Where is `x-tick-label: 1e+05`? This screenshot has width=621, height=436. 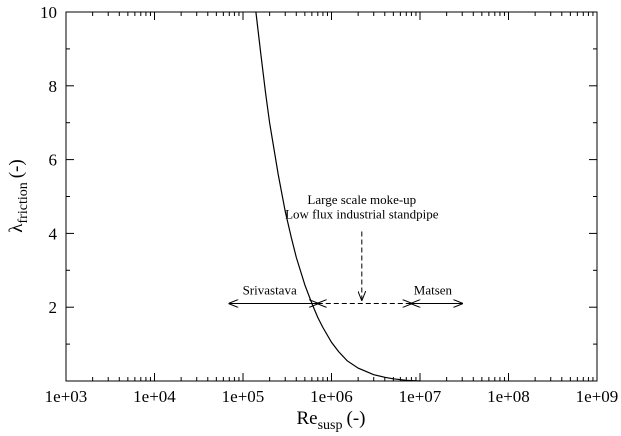 x-tick-label: 1e+05 is located at coordinates (243, 396).